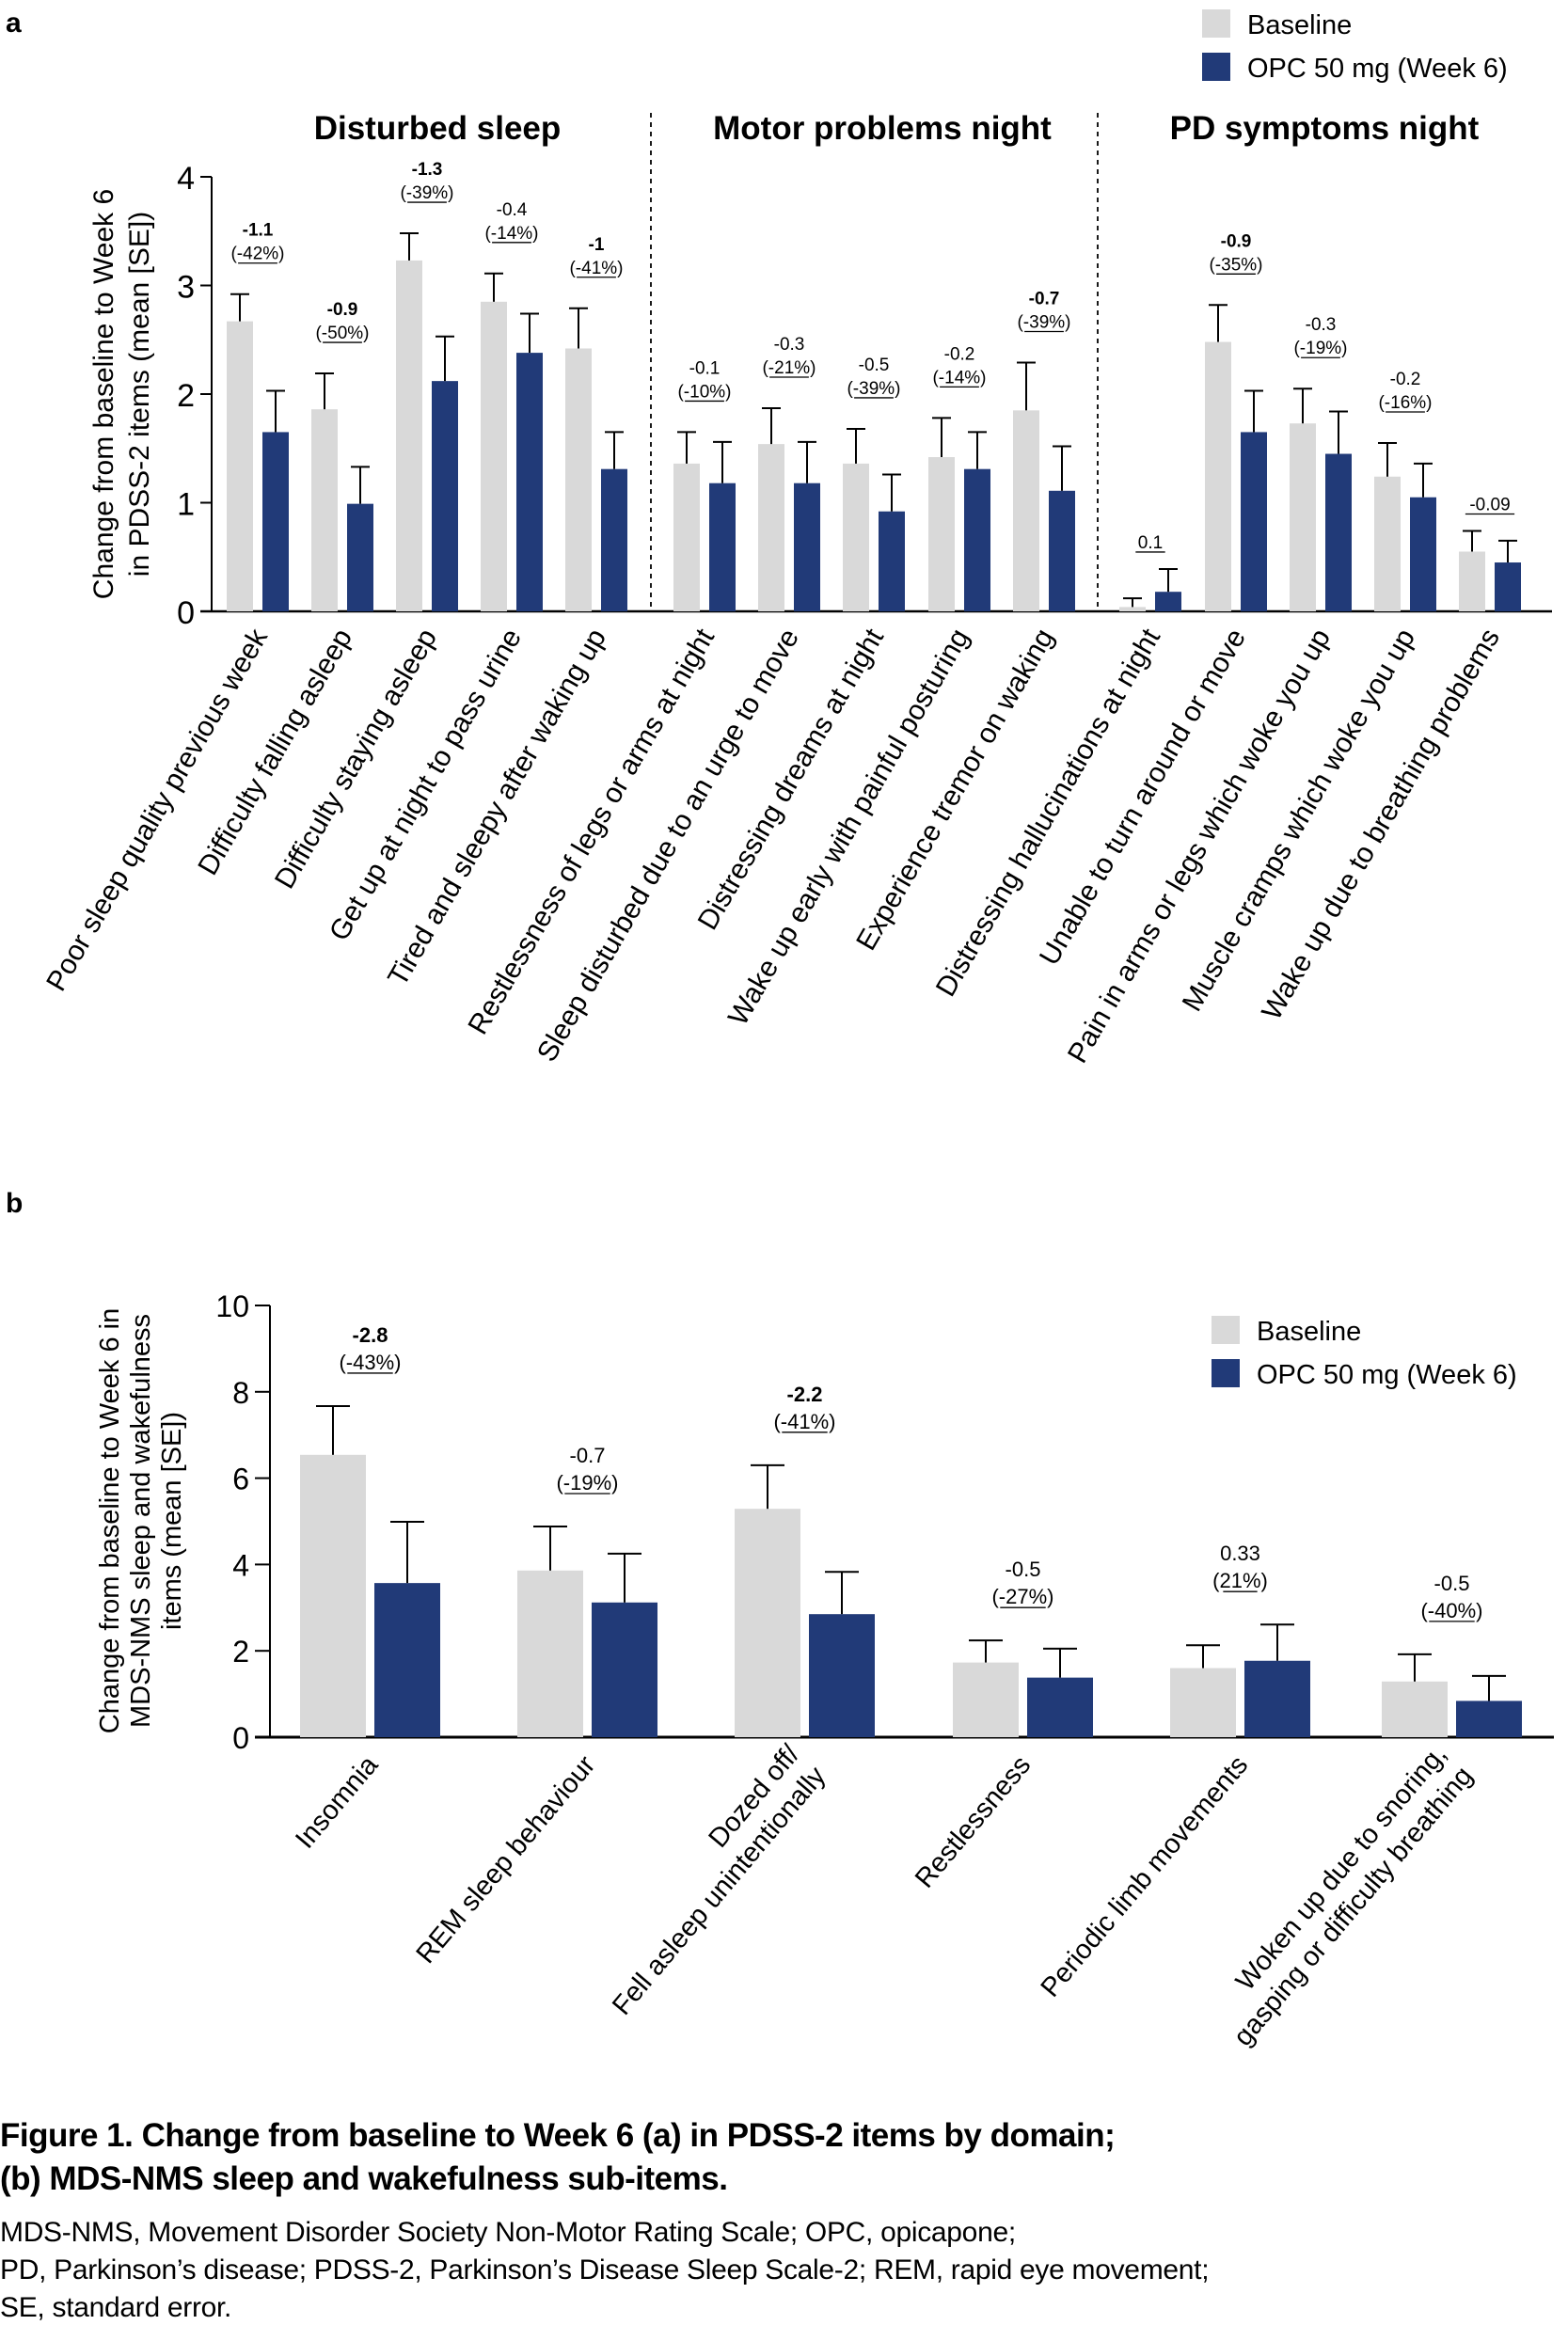 This screenshot has width=1568, height=2341. Describe the element at coordinates (241, 1393) in the screenshot. I see `y-tick-label: 8` at that location.